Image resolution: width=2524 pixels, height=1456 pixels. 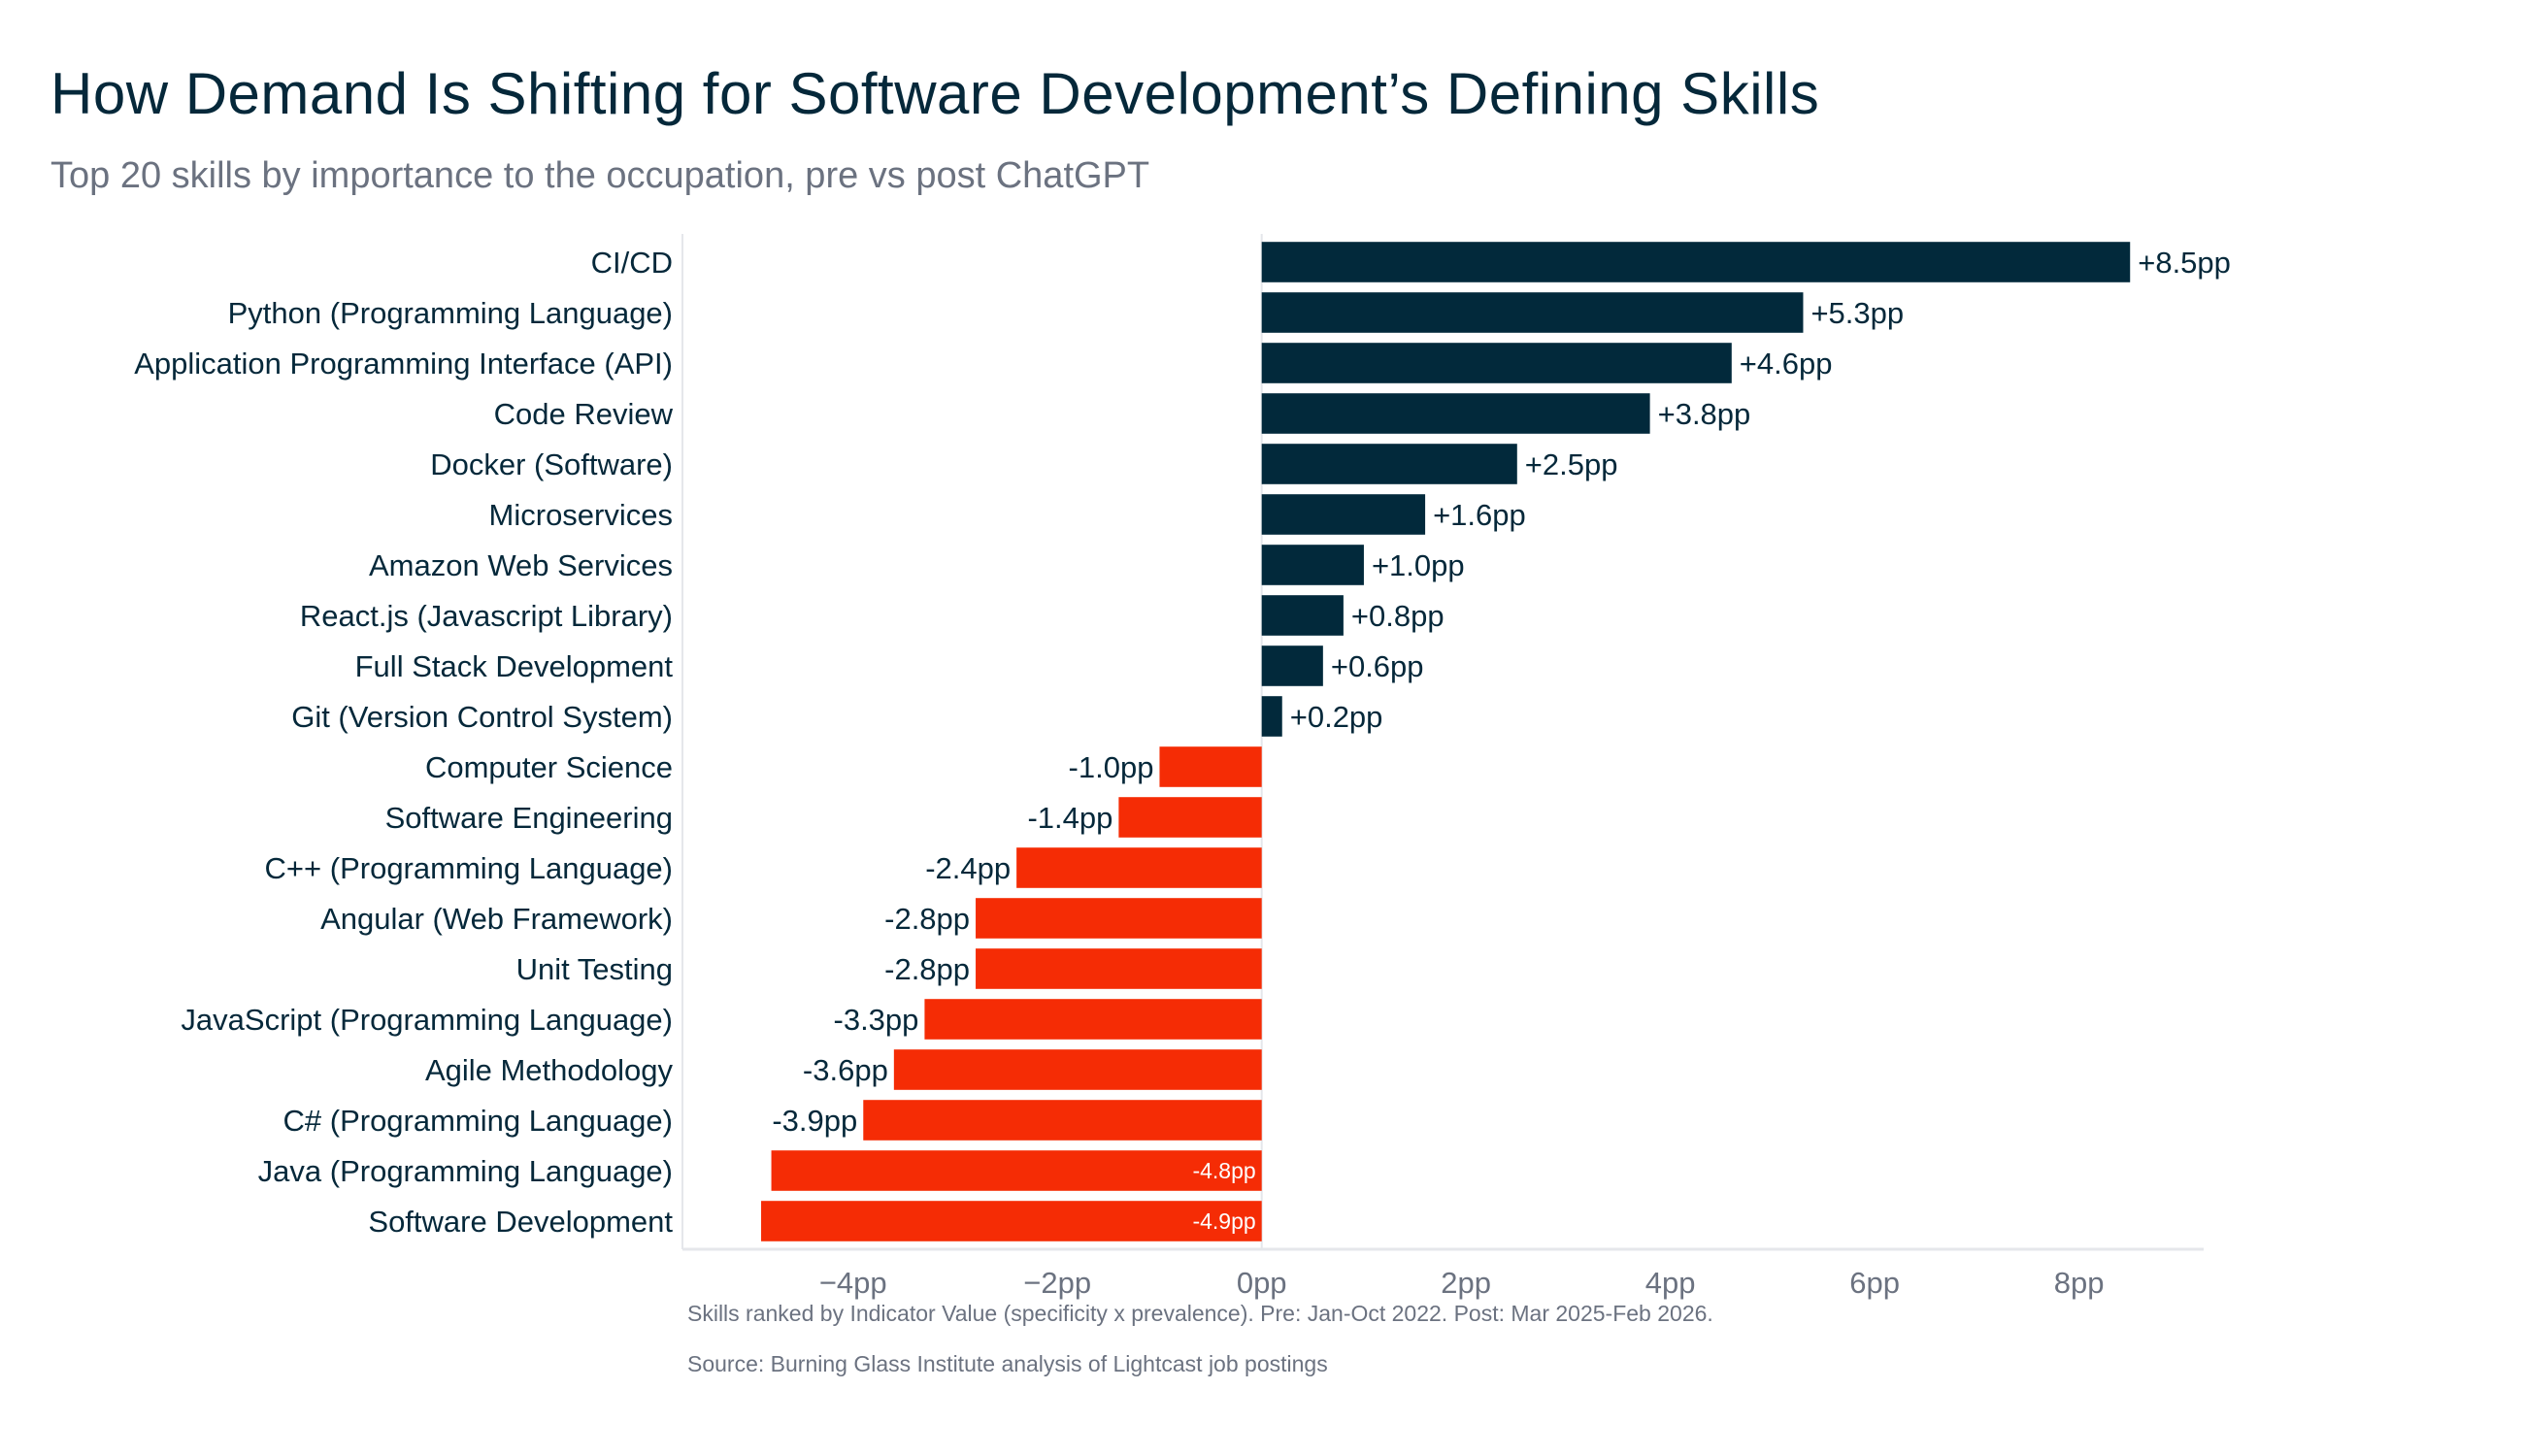 I want to click on category-label: Software Development, so click(x=520, y=1222).